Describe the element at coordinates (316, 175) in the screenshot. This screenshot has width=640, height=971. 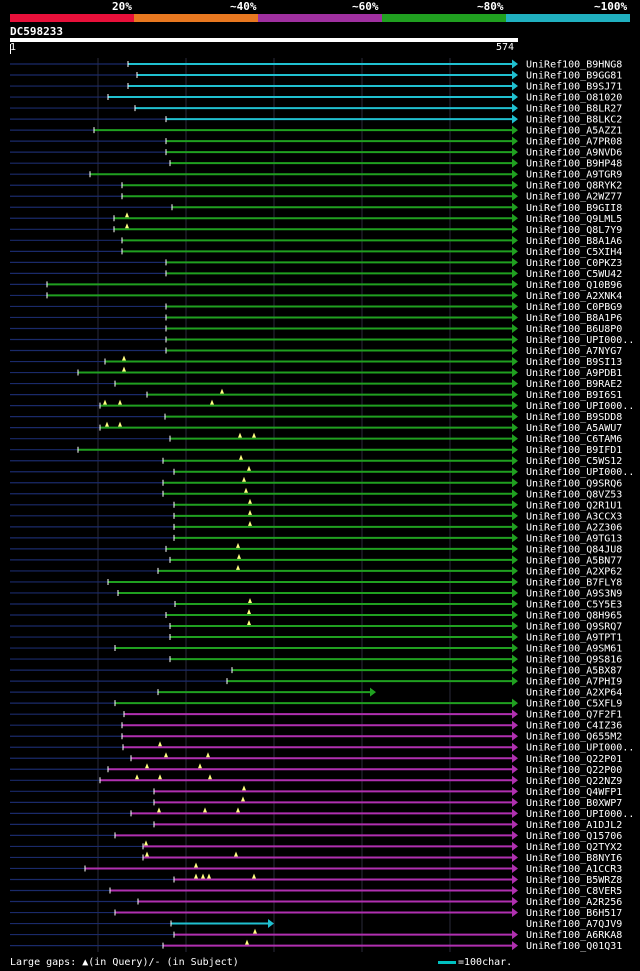
I see `hit-row: UniRef100_A9TGR9` at that location.